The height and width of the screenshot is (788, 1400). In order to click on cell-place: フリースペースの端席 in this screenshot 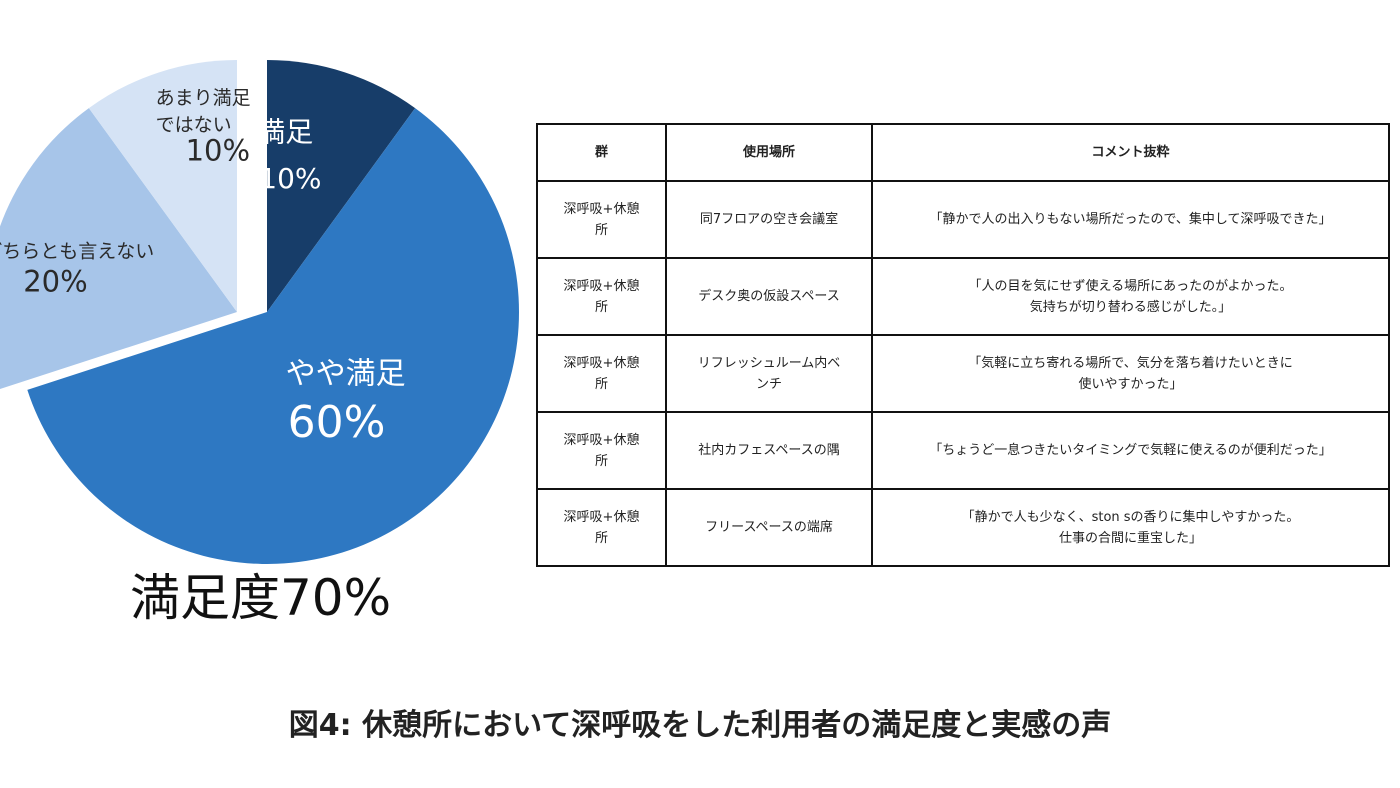, I will do `click(769, 527)`.